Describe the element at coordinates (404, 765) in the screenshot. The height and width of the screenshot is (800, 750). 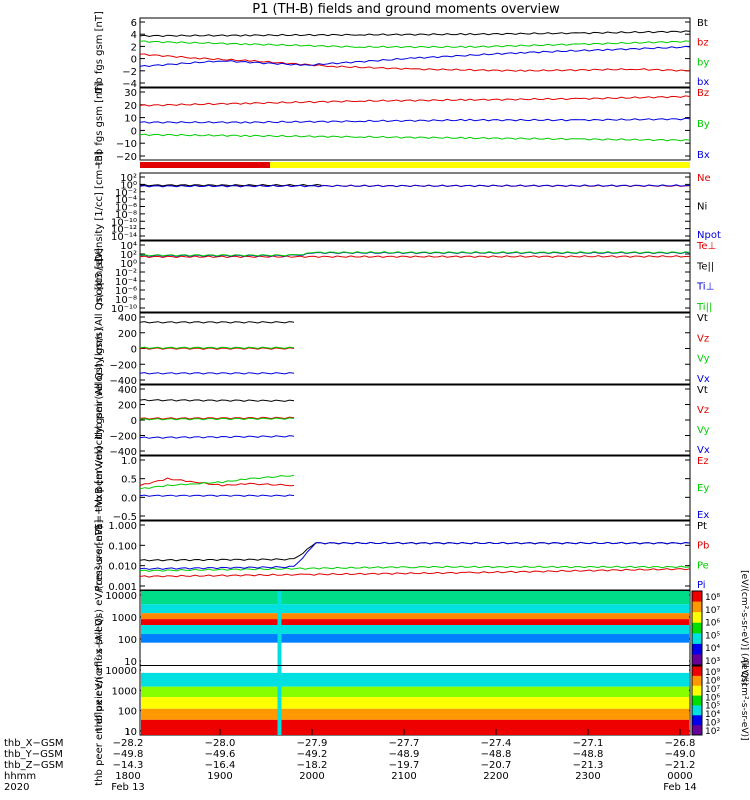
I see `footer-value: −19.7` at that location.